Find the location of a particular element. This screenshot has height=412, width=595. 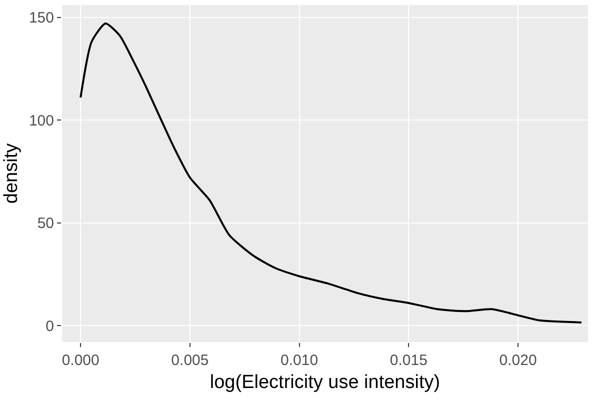

x-tick-label: 0.010 is located at coordinates (299, 360).